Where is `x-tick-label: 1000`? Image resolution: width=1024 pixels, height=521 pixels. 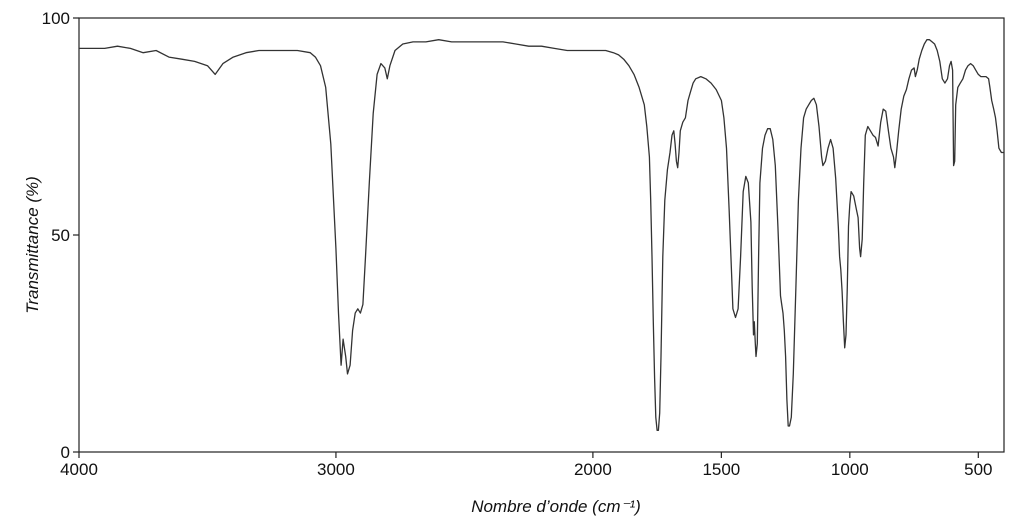
x-tick-label: 1000 is located at coordinates (850, 469).